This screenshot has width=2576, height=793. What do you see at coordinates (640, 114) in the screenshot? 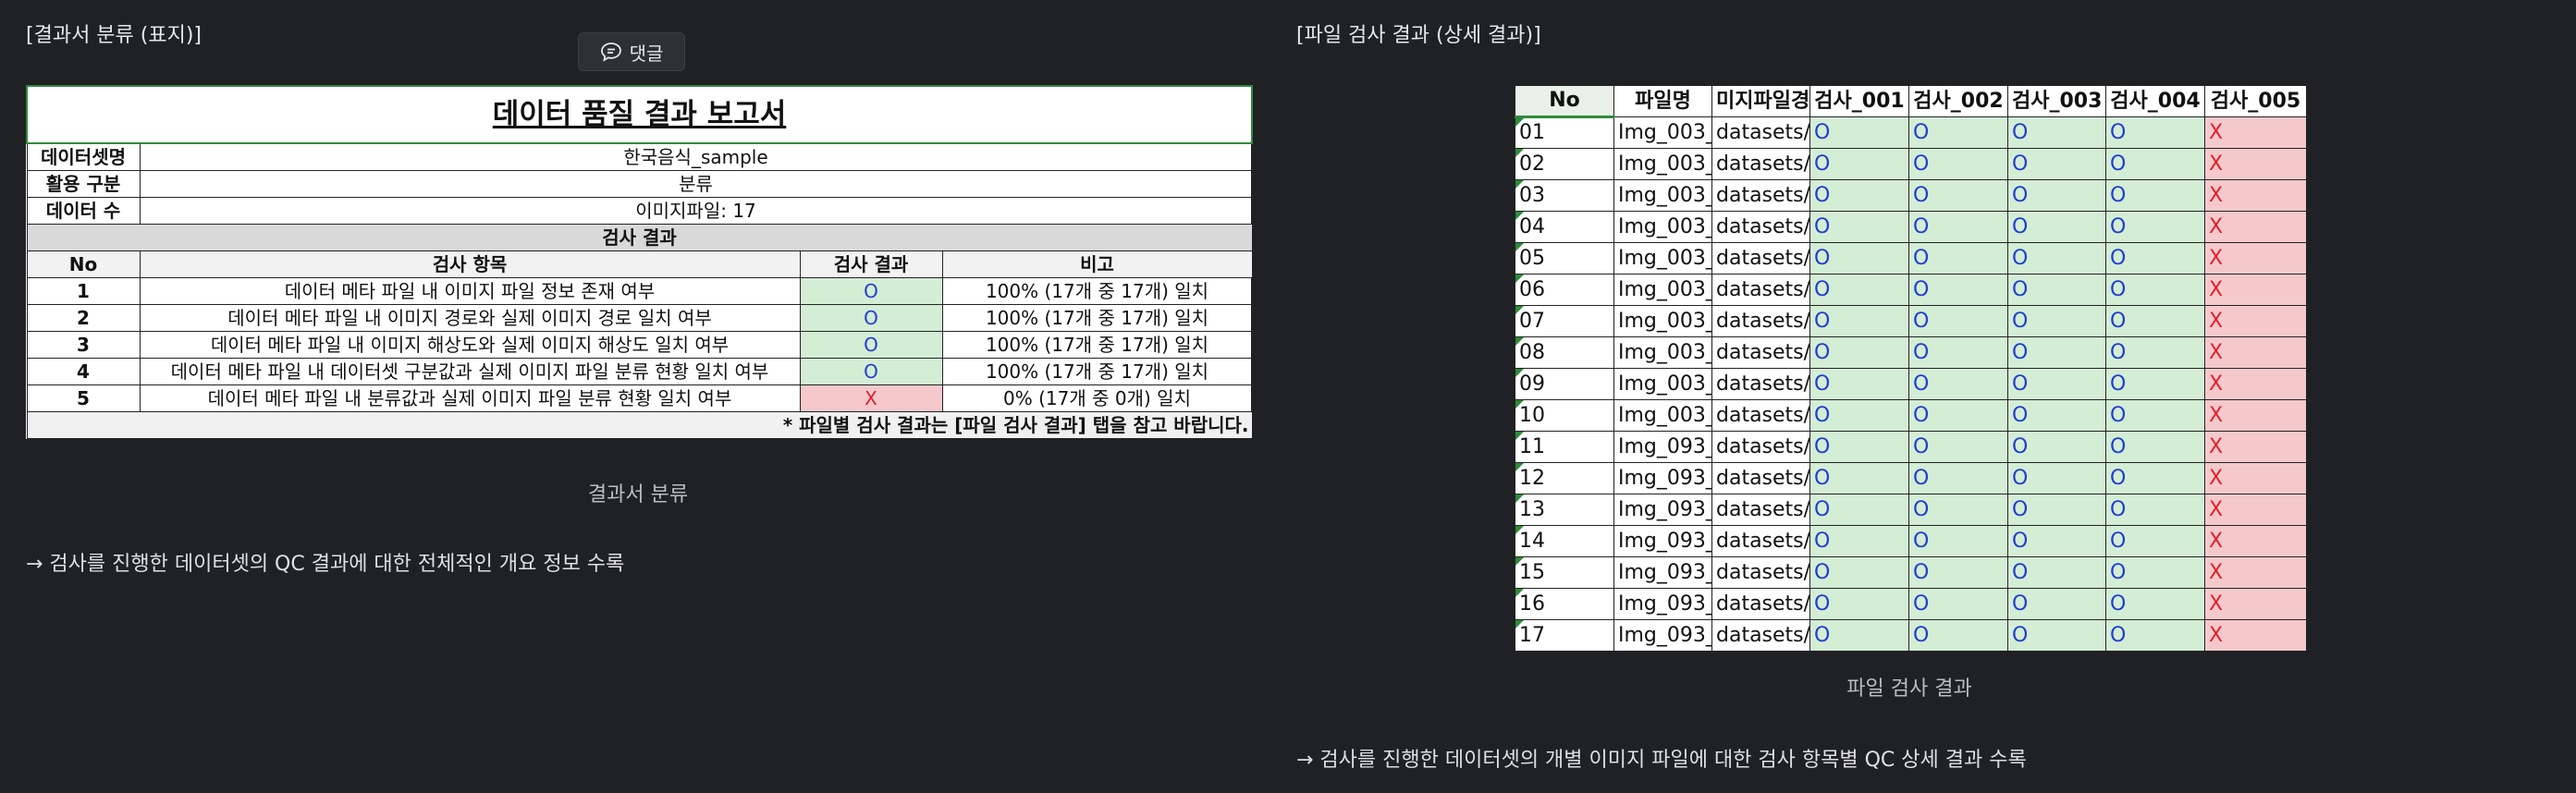
I see `report-title: 데이터 품질 결과 보고서` at bounding box center [640, 114].